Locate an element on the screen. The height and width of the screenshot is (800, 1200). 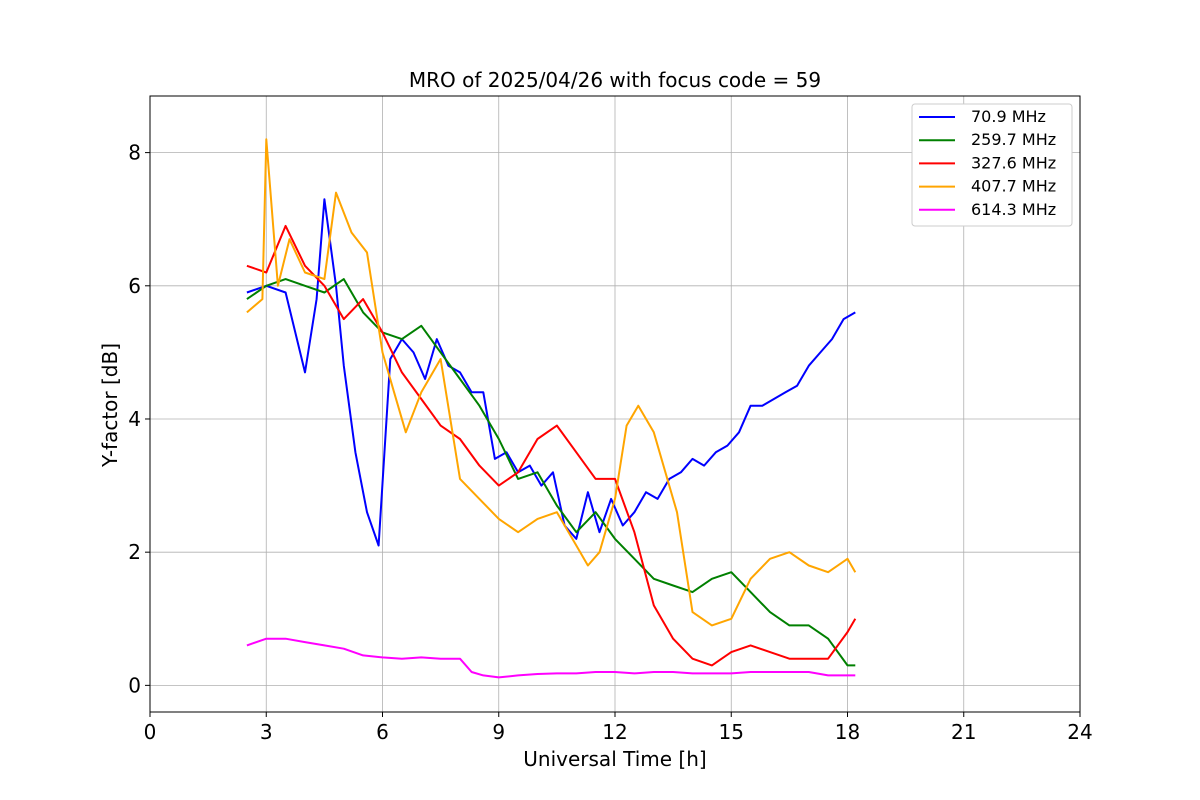
x-tick-label: 21 is located at coordinates (963, 732).